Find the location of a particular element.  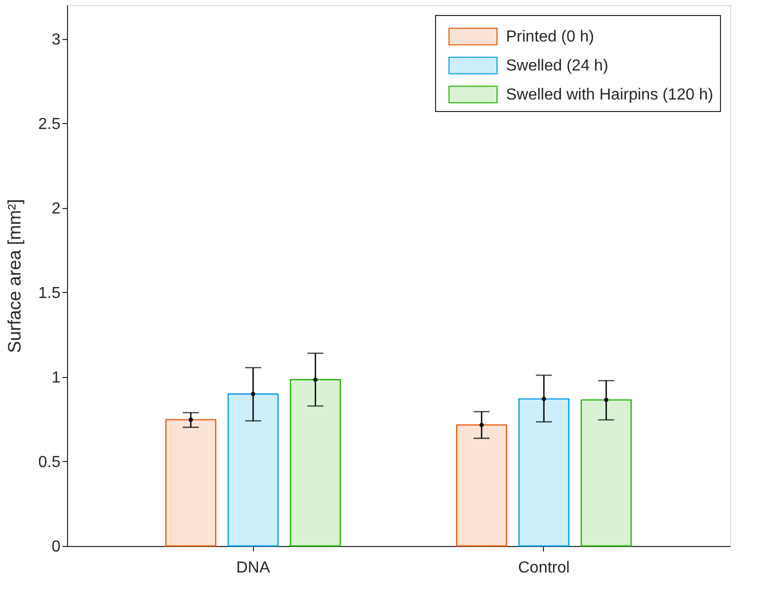

y-tick-label: 2 is located at coordinates (56, 209).